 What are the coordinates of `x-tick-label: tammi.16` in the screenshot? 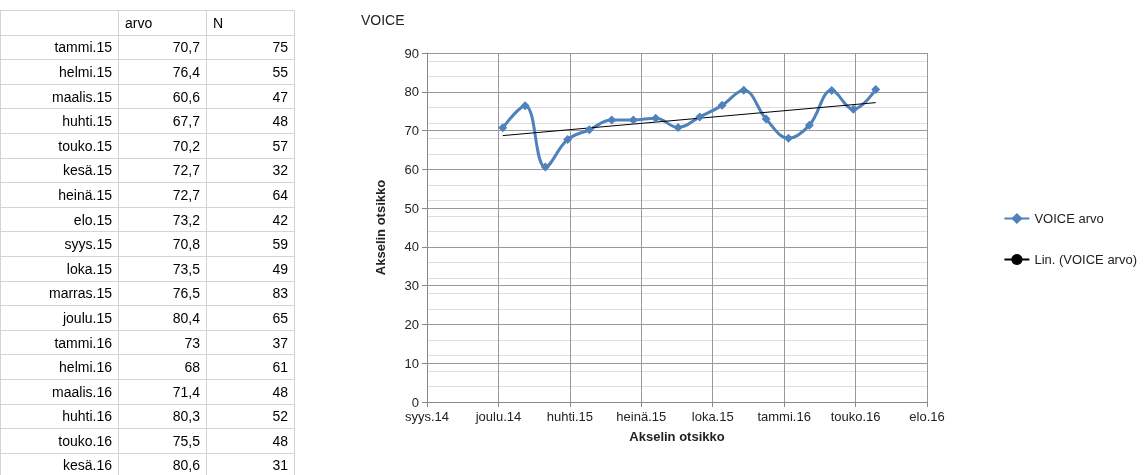 It's located at (784, 416).